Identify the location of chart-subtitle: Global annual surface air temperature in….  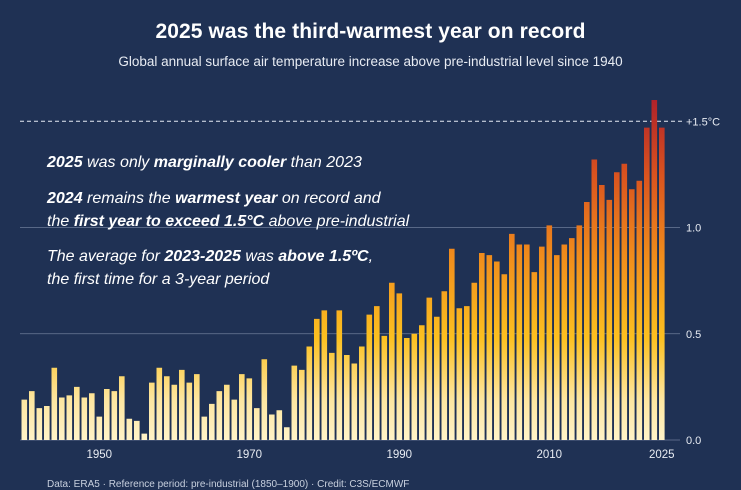
(370, 61).